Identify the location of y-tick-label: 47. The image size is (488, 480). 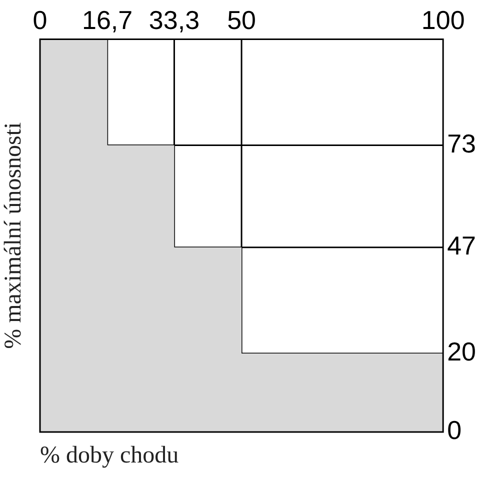
(461, 245).